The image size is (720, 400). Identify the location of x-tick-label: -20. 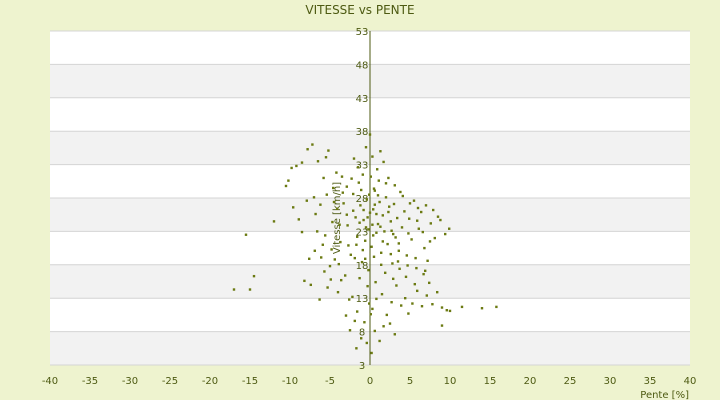
(210, 381).